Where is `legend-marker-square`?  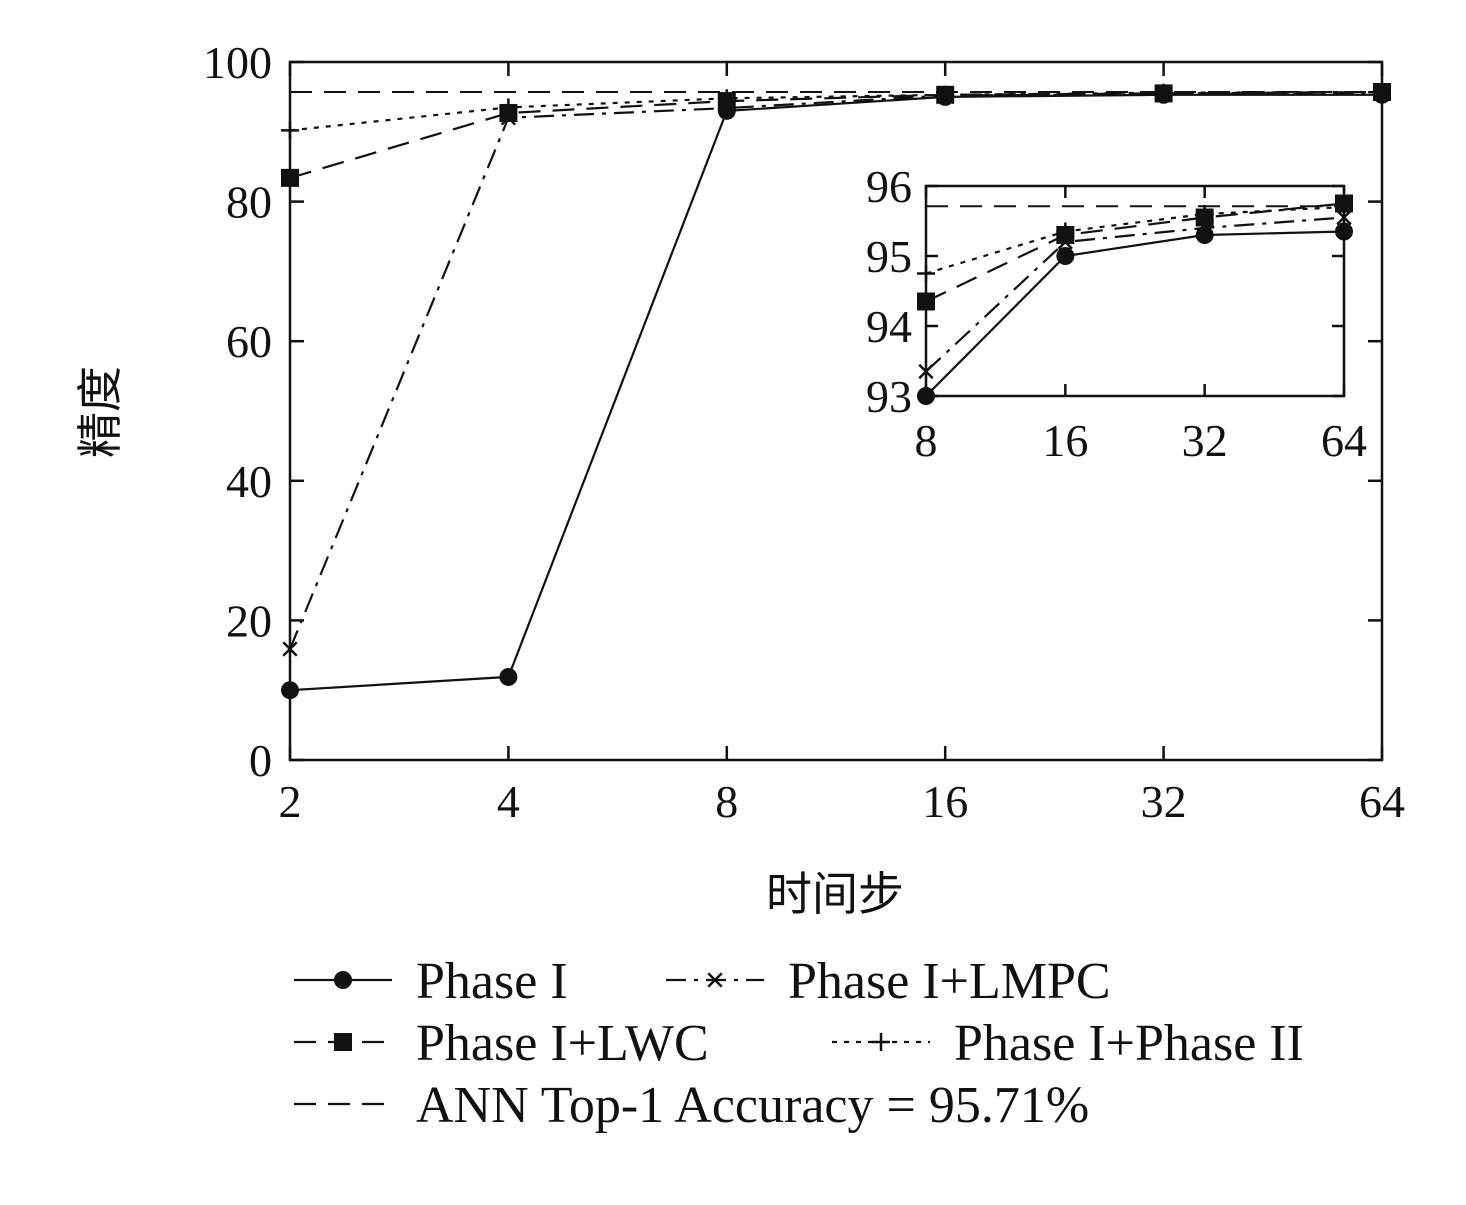
legend-marker-square is located at coordinates (343, 1042).